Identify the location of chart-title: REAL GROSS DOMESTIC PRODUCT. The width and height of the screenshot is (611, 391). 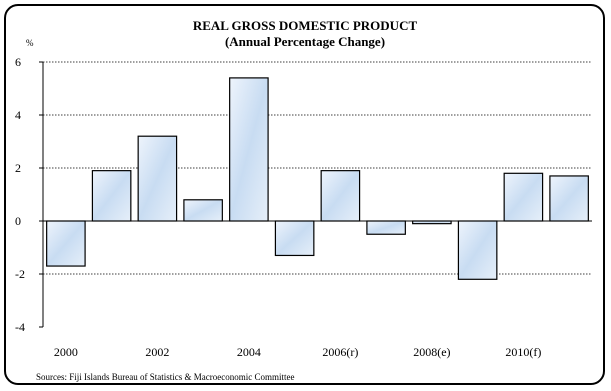
(305, 25).